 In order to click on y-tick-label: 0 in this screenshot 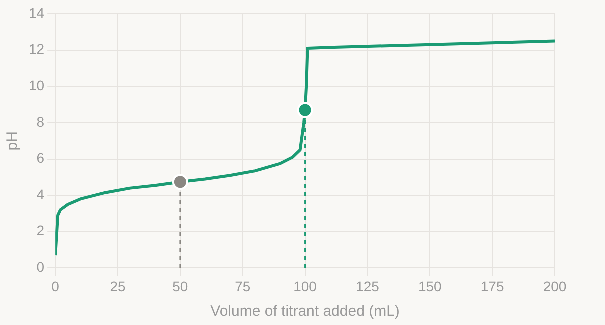, I will do `click(40, 267)`.